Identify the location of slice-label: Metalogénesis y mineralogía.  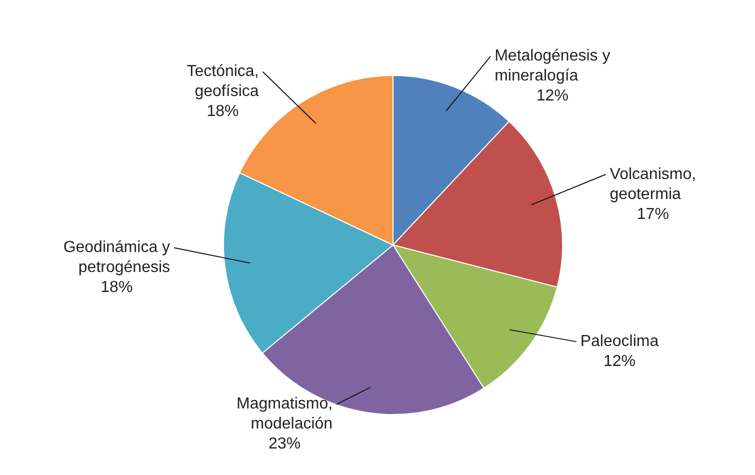
(552, 66).